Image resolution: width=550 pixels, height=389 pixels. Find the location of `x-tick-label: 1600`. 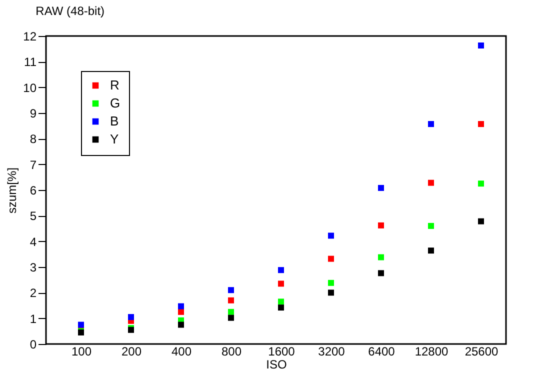

x-tick-label: 1600 is located at coordinates (282, 351).